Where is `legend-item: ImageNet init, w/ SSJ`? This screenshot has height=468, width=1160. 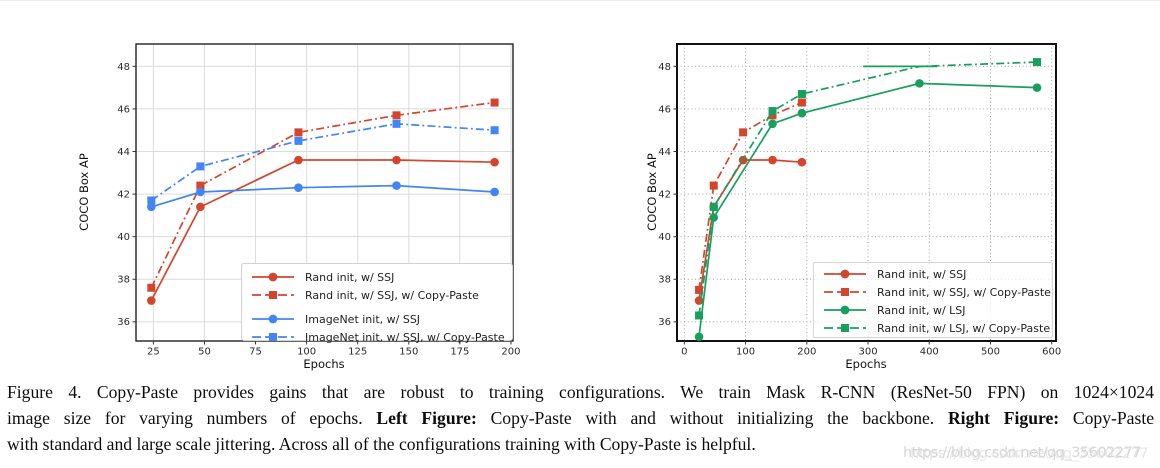
legend-item: ImageNet init, w/ SSJ is located at coordinates (381, 319).